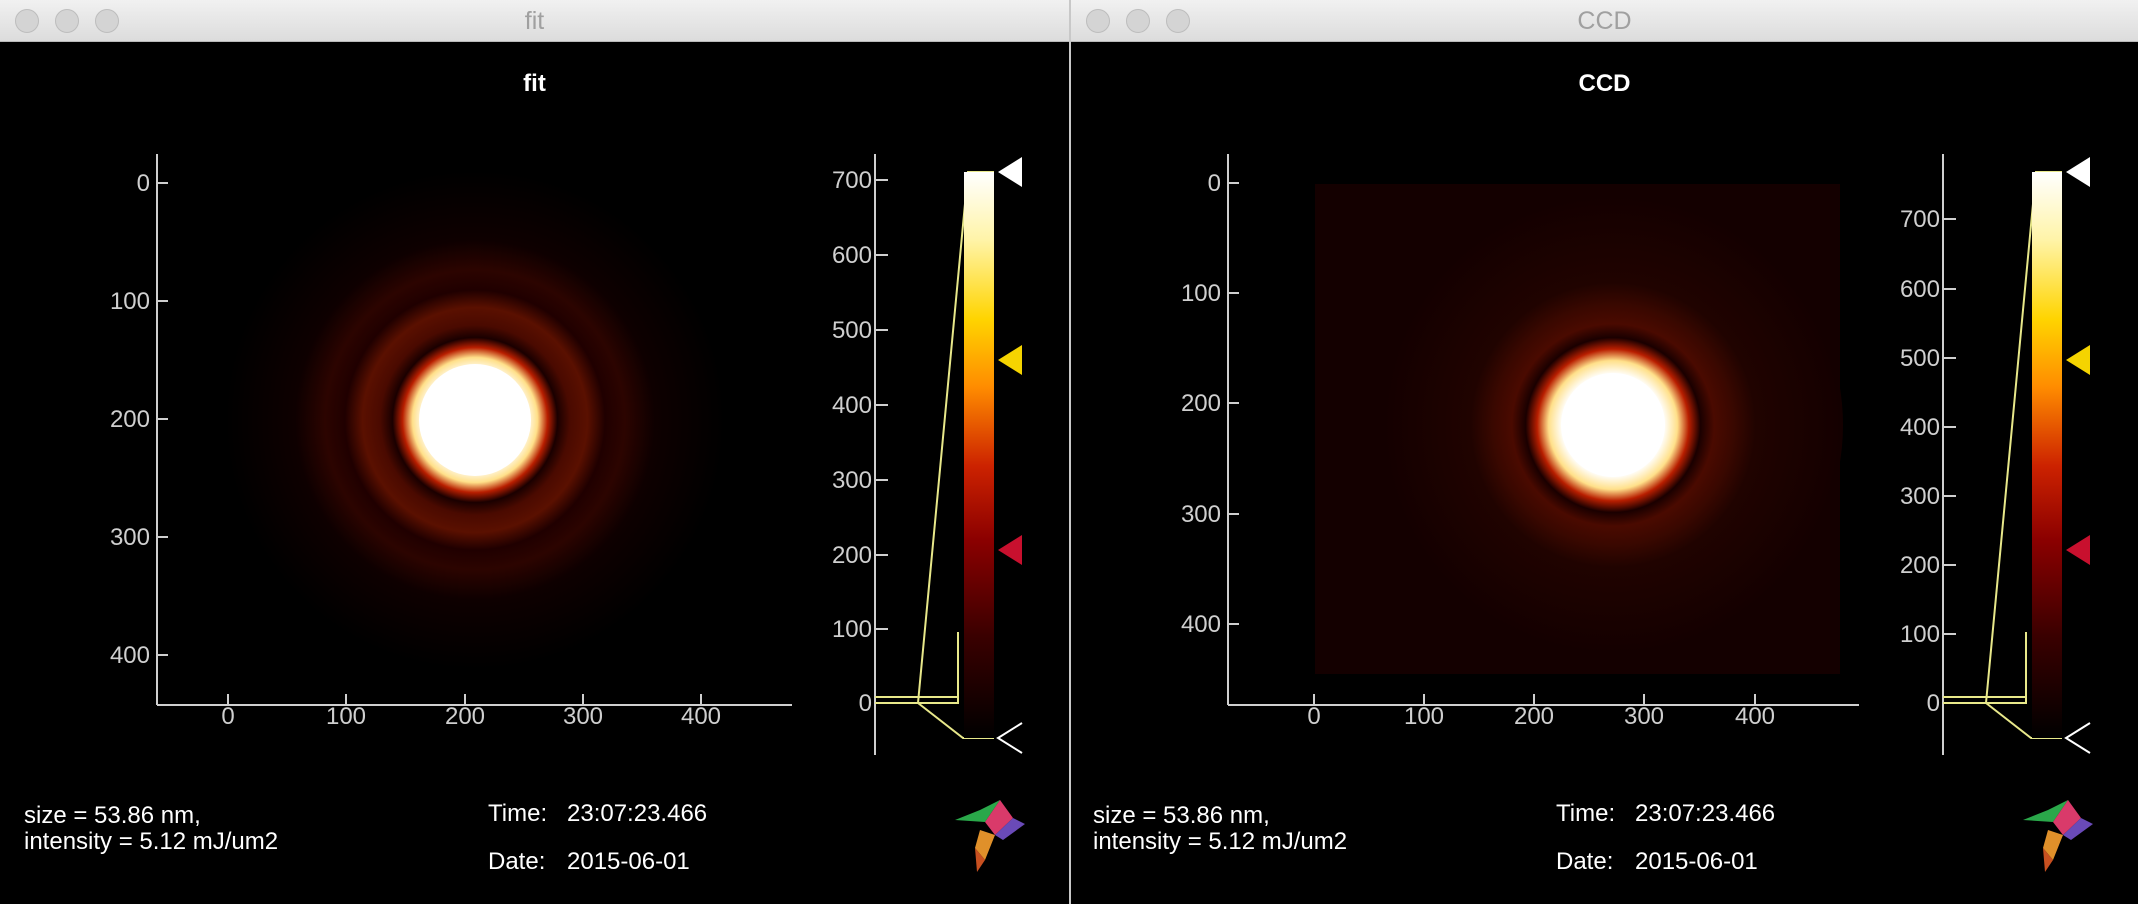 The height and width of the screenshot is (904, 2138). What do you see at coordinates (534, 83) in the screenshot?
I see `plot-title: fit` at bounding box center [534, 83].